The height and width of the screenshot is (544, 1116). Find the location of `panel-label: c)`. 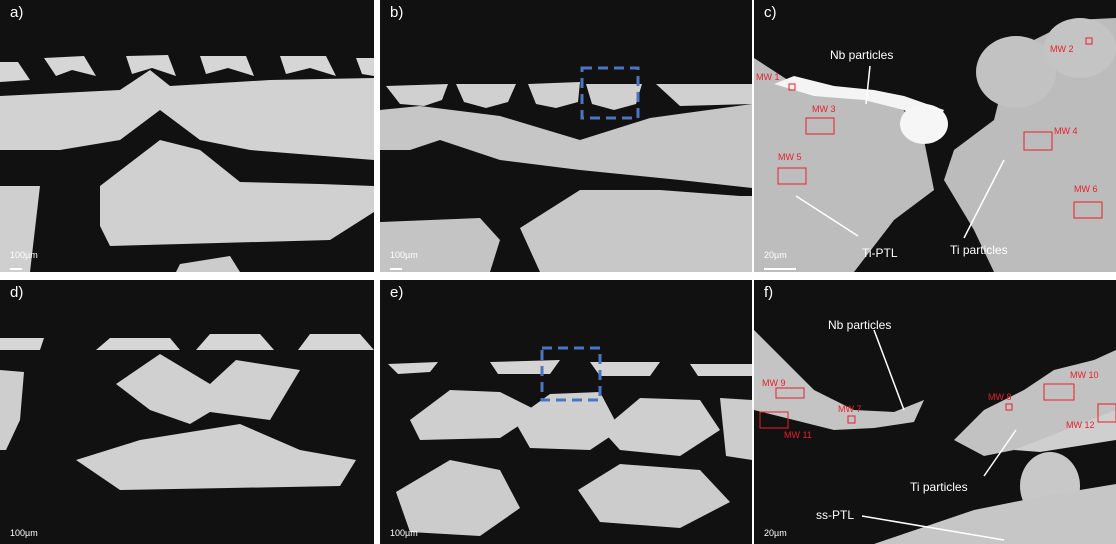

panel-label: c) is located at coordinates (770, 12).